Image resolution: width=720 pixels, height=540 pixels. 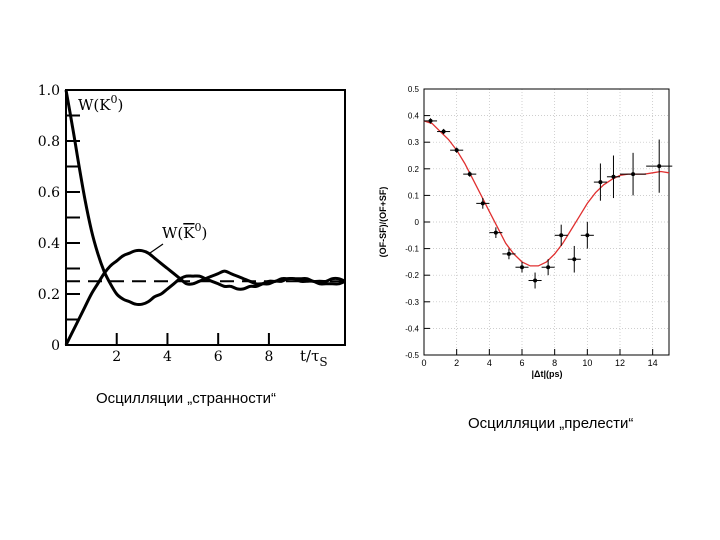 What do you see at coordinates (268, 357) in the screenshot?
I see `left-x-tick-label: 8` at bounding box center [268, 357].